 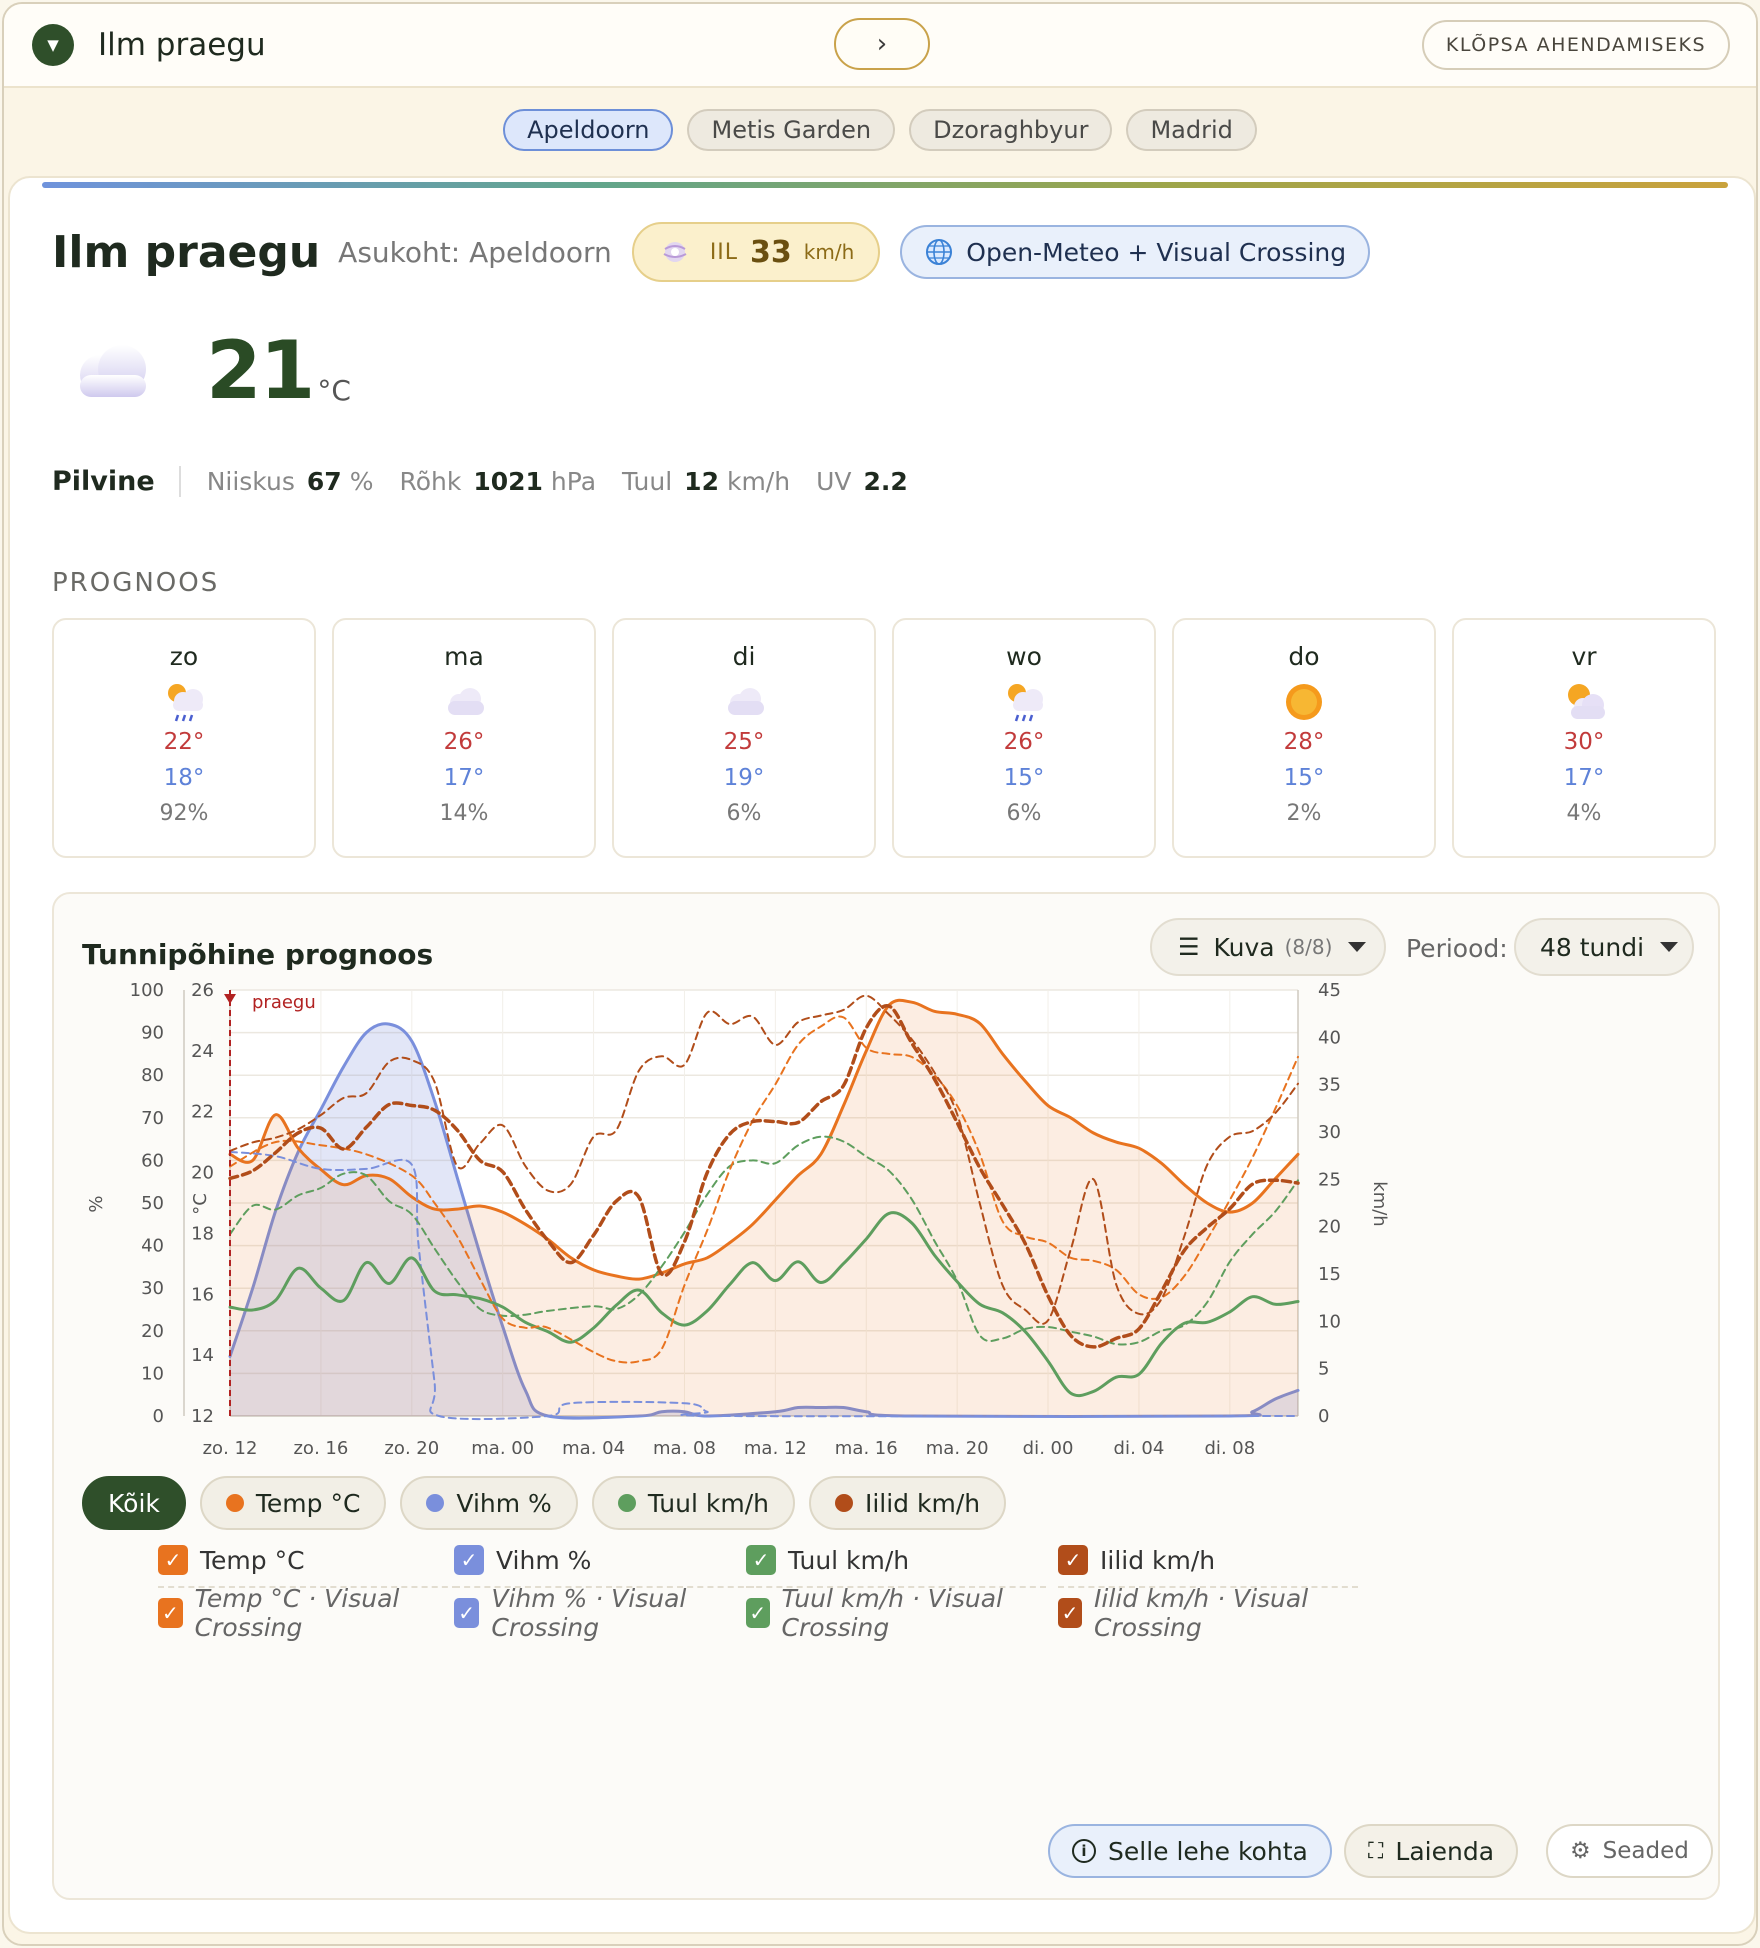 I want to click on forecast-section-title: PROGNOOS, so click(x=136, y=583).